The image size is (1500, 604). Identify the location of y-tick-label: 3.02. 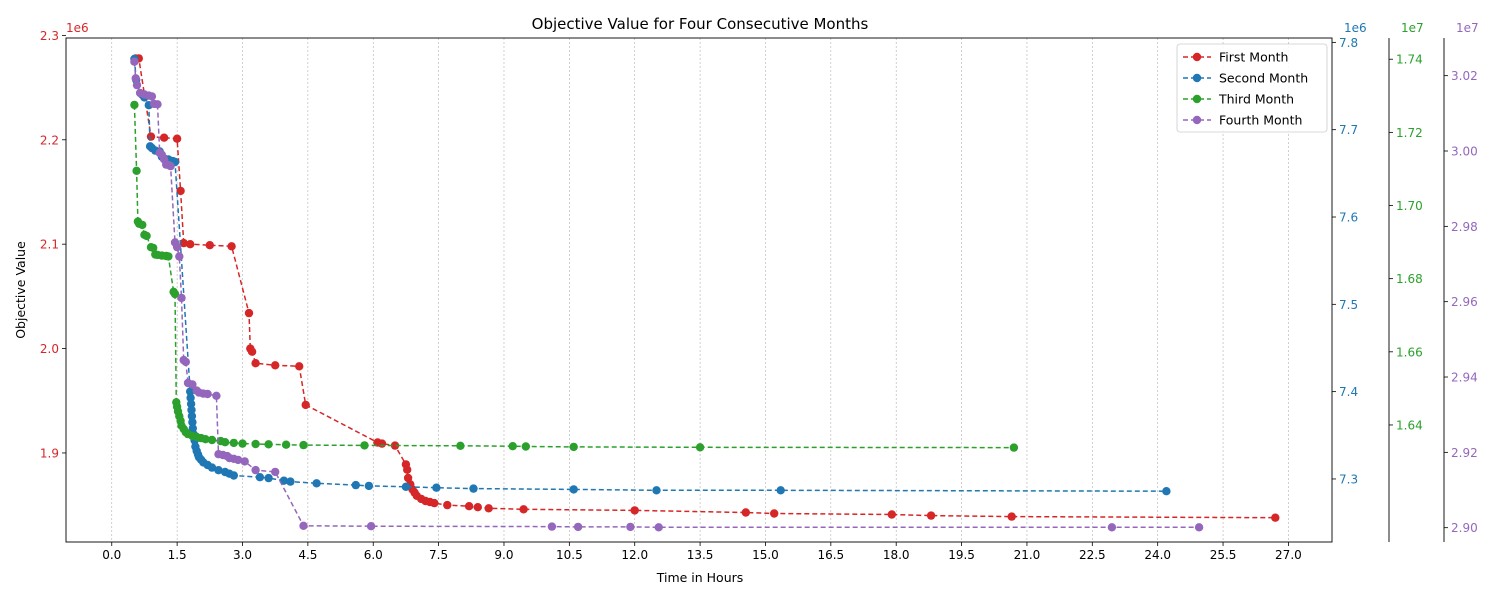
(1464, 76).